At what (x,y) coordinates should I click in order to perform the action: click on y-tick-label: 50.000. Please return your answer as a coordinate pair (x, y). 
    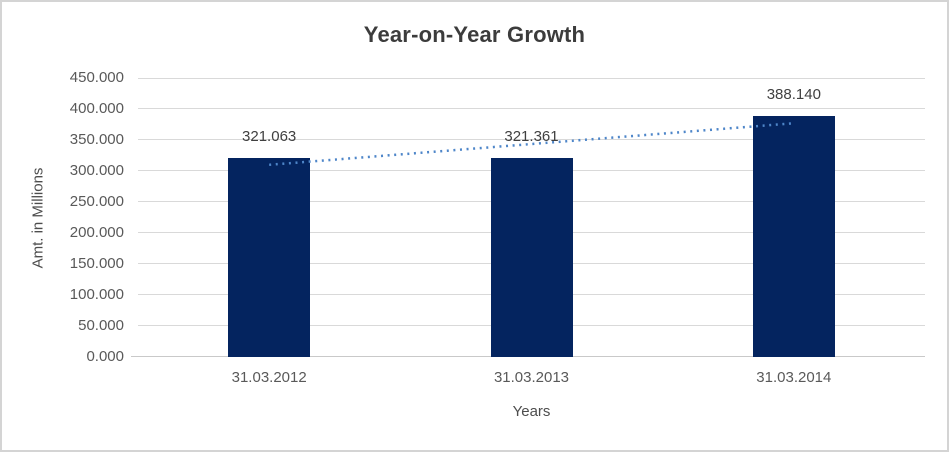
    Looking at the image, I should click on (101, 325).